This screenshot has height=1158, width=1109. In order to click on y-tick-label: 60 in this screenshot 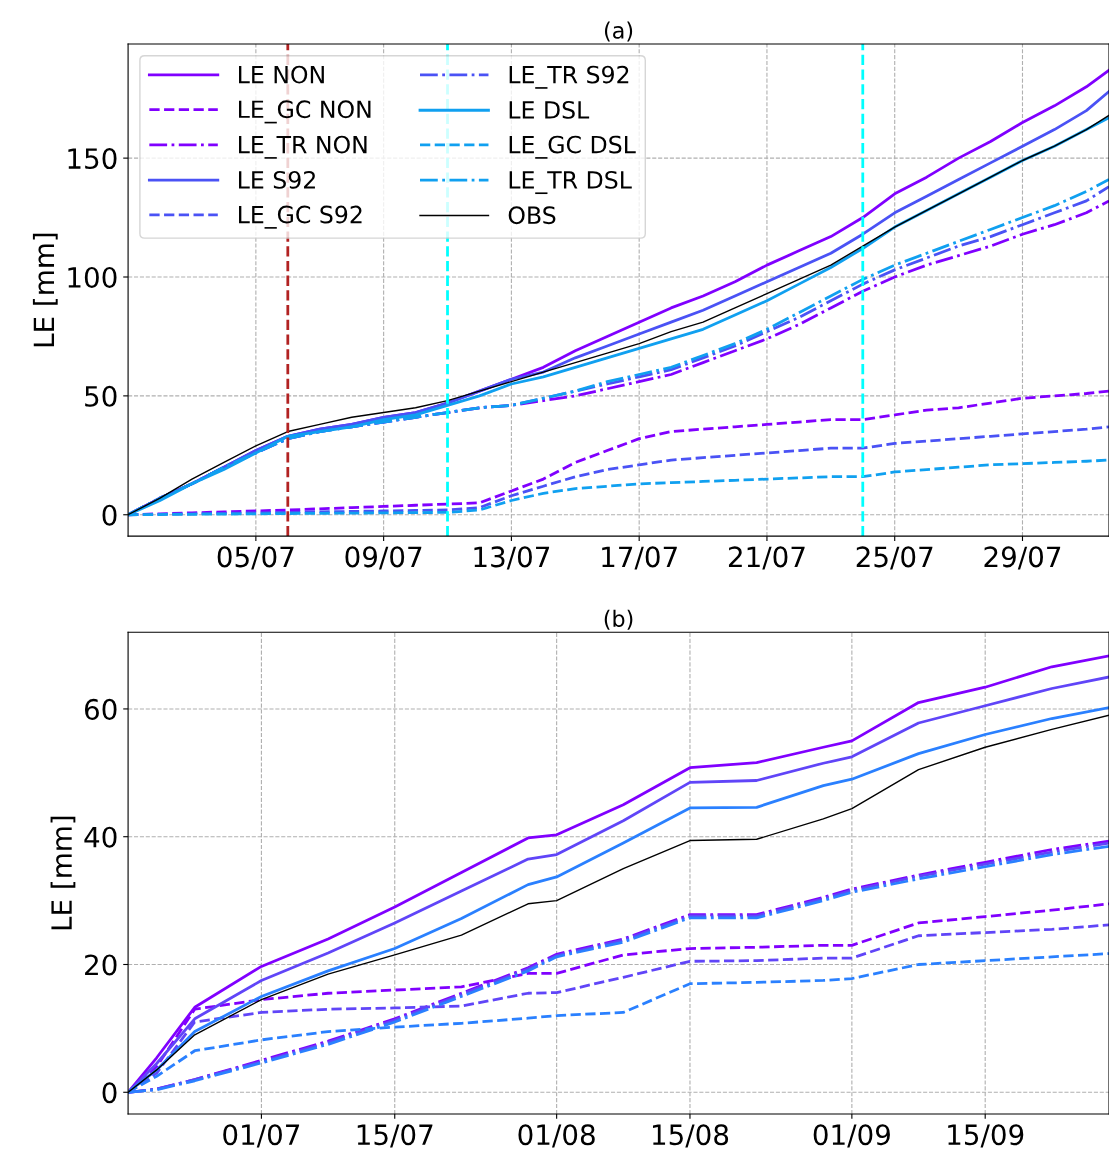, I will do `click(100, 709)`.